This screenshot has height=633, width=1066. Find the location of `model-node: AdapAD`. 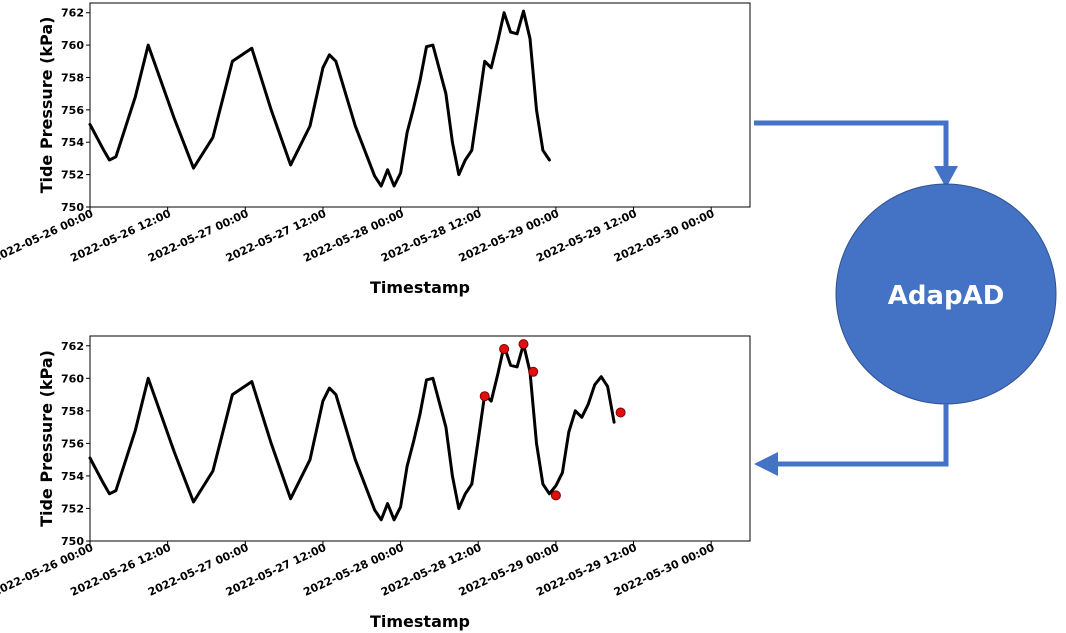

model-node: AdapAD is located at coordinates (946, 294).